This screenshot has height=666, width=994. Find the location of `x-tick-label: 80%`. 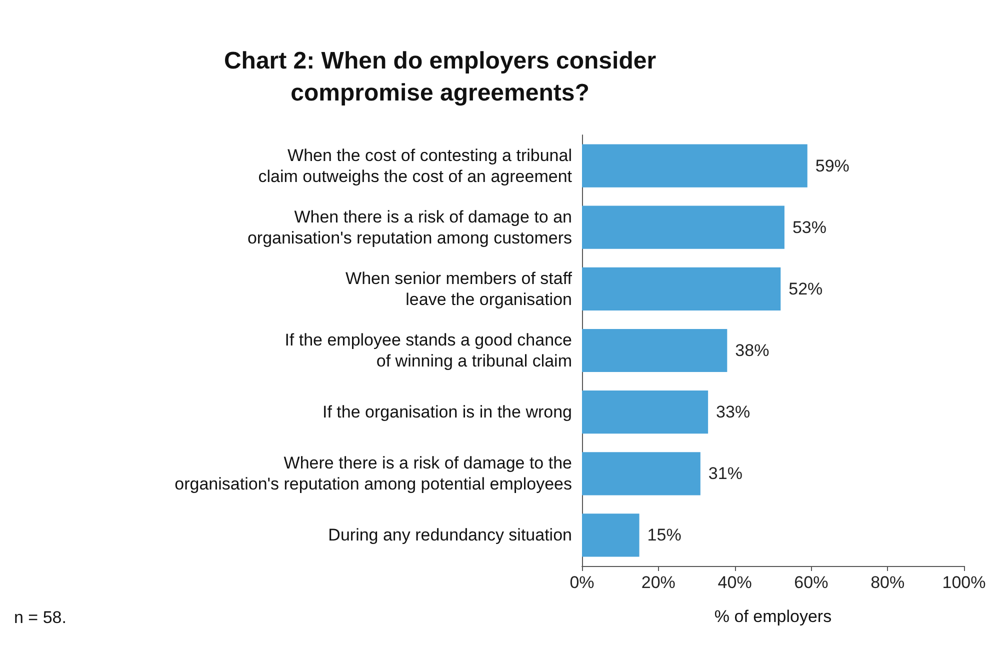

x-tick-label: 80% is located at coordinates (887, 582).